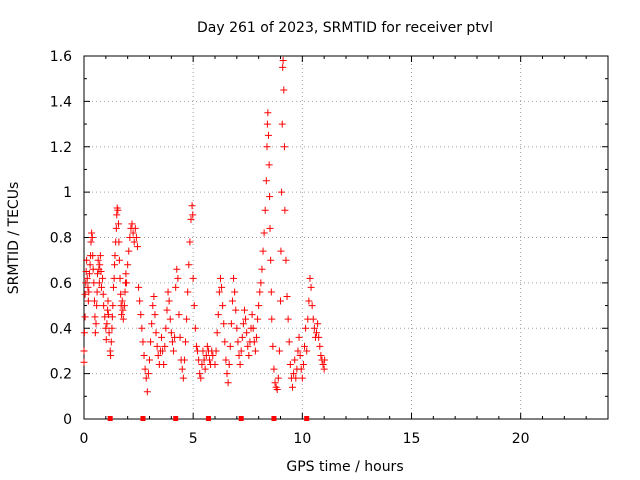  Describe the element at coordinates (241, 418) in the screenshot. I see `baseline-marker` at that location.